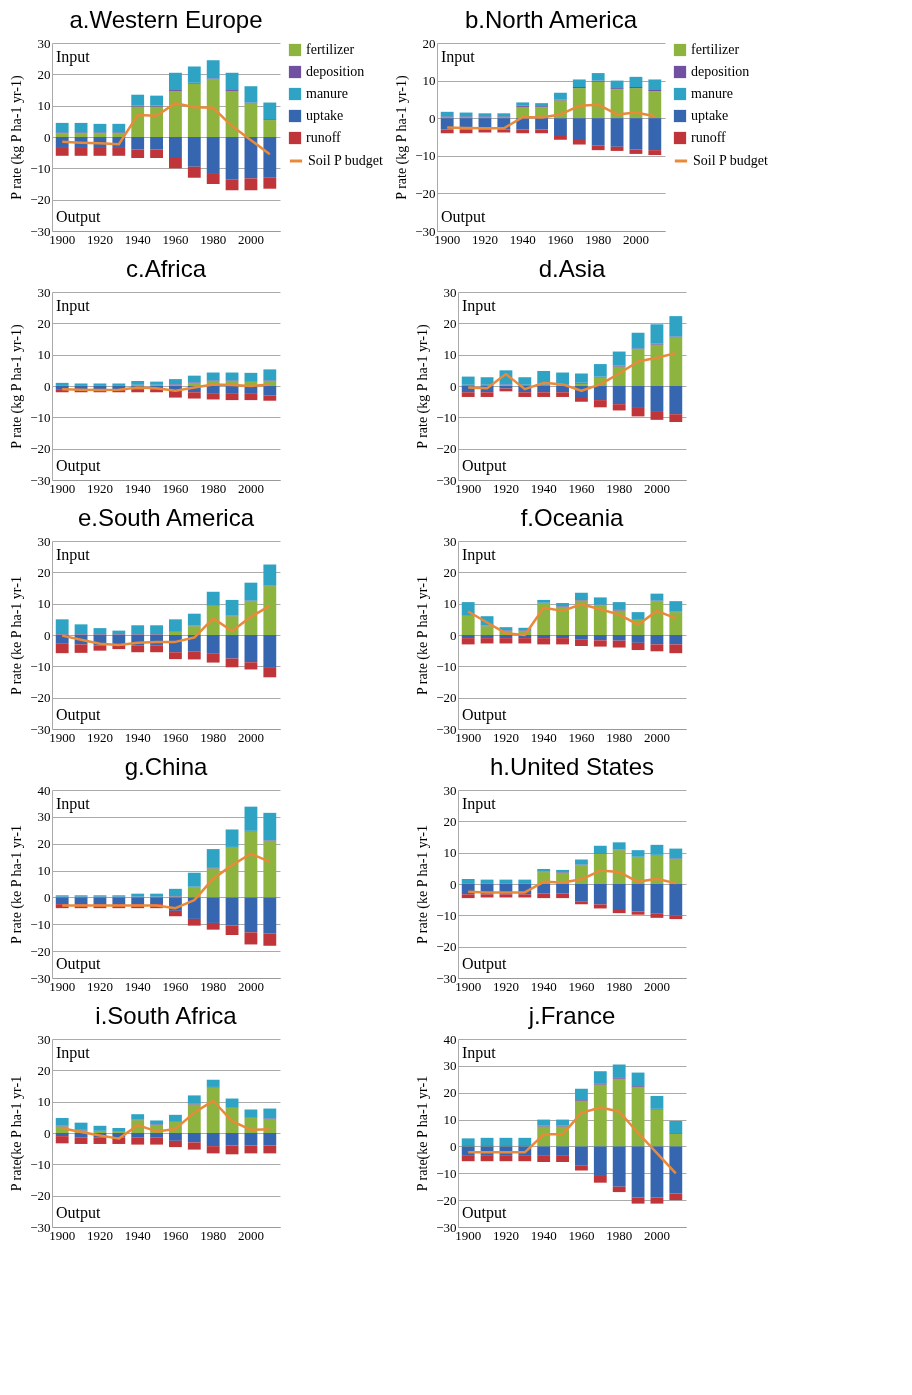 Image resolution: width=912 pixels, height=1395 pixels. I want to click on chart-title: a.Western Europe, so click(166, 19).